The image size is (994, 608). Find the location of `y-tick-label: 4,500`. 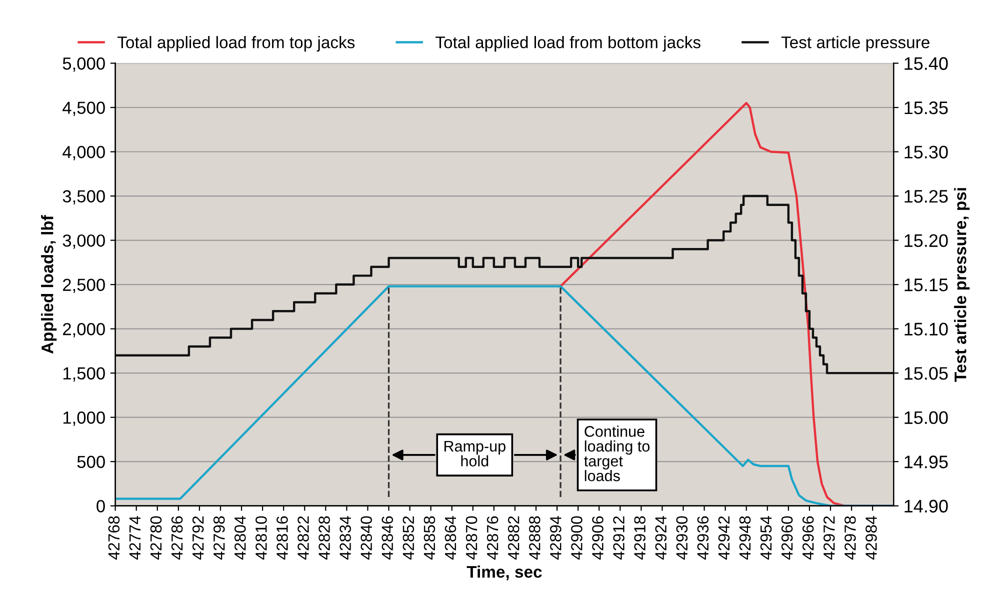

y-tick-label: 4,500 is located at coordinates (83, 109).